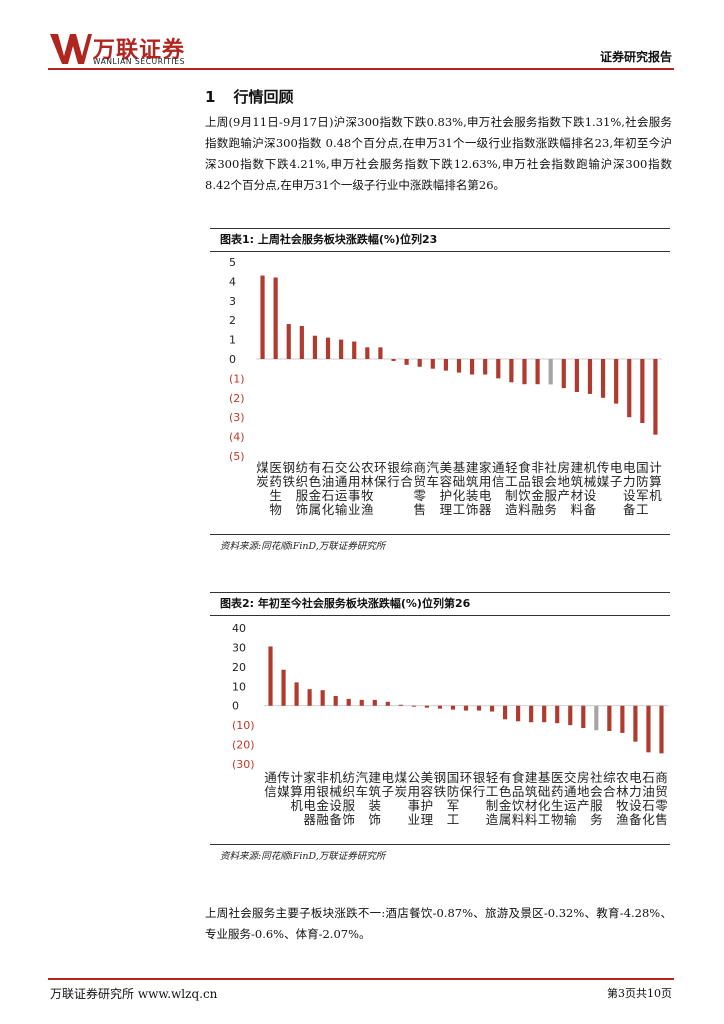 The height and width of the screenshot is (1024, 724). I want to click on figure-source: 资料来源:同花顺iFinD,万联证券研究所, so click(303, 856).